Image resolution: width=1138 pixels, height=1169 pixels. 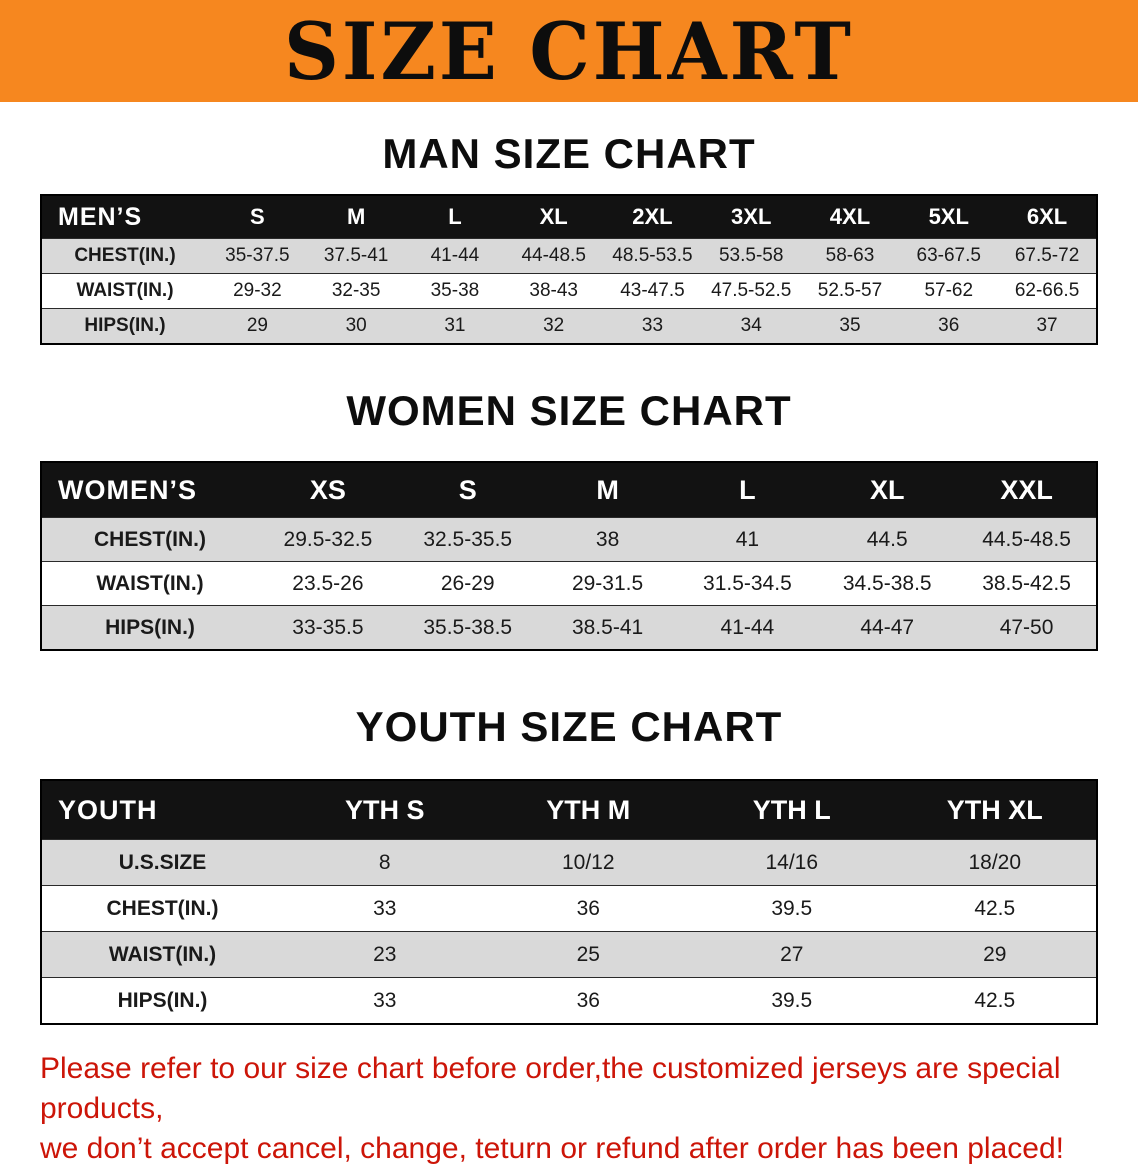 I want to click on table-header-row: MEN’S S M L XL 2XL 3XL 4XL 5XL 6XL, so click(x=569, y=217).